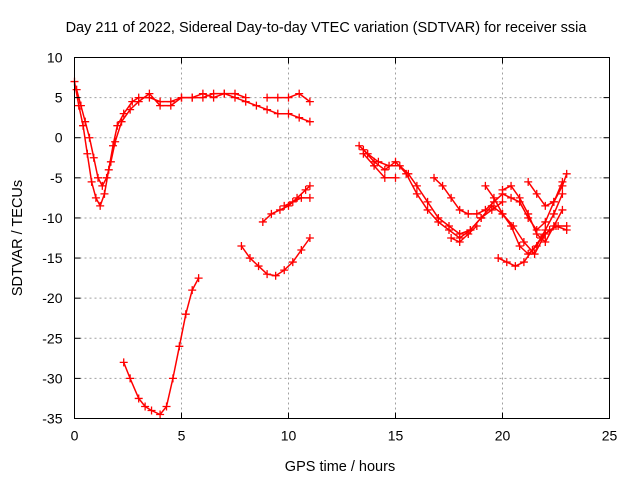  I want to click on y-tick-label: -10, so click(52, 218).